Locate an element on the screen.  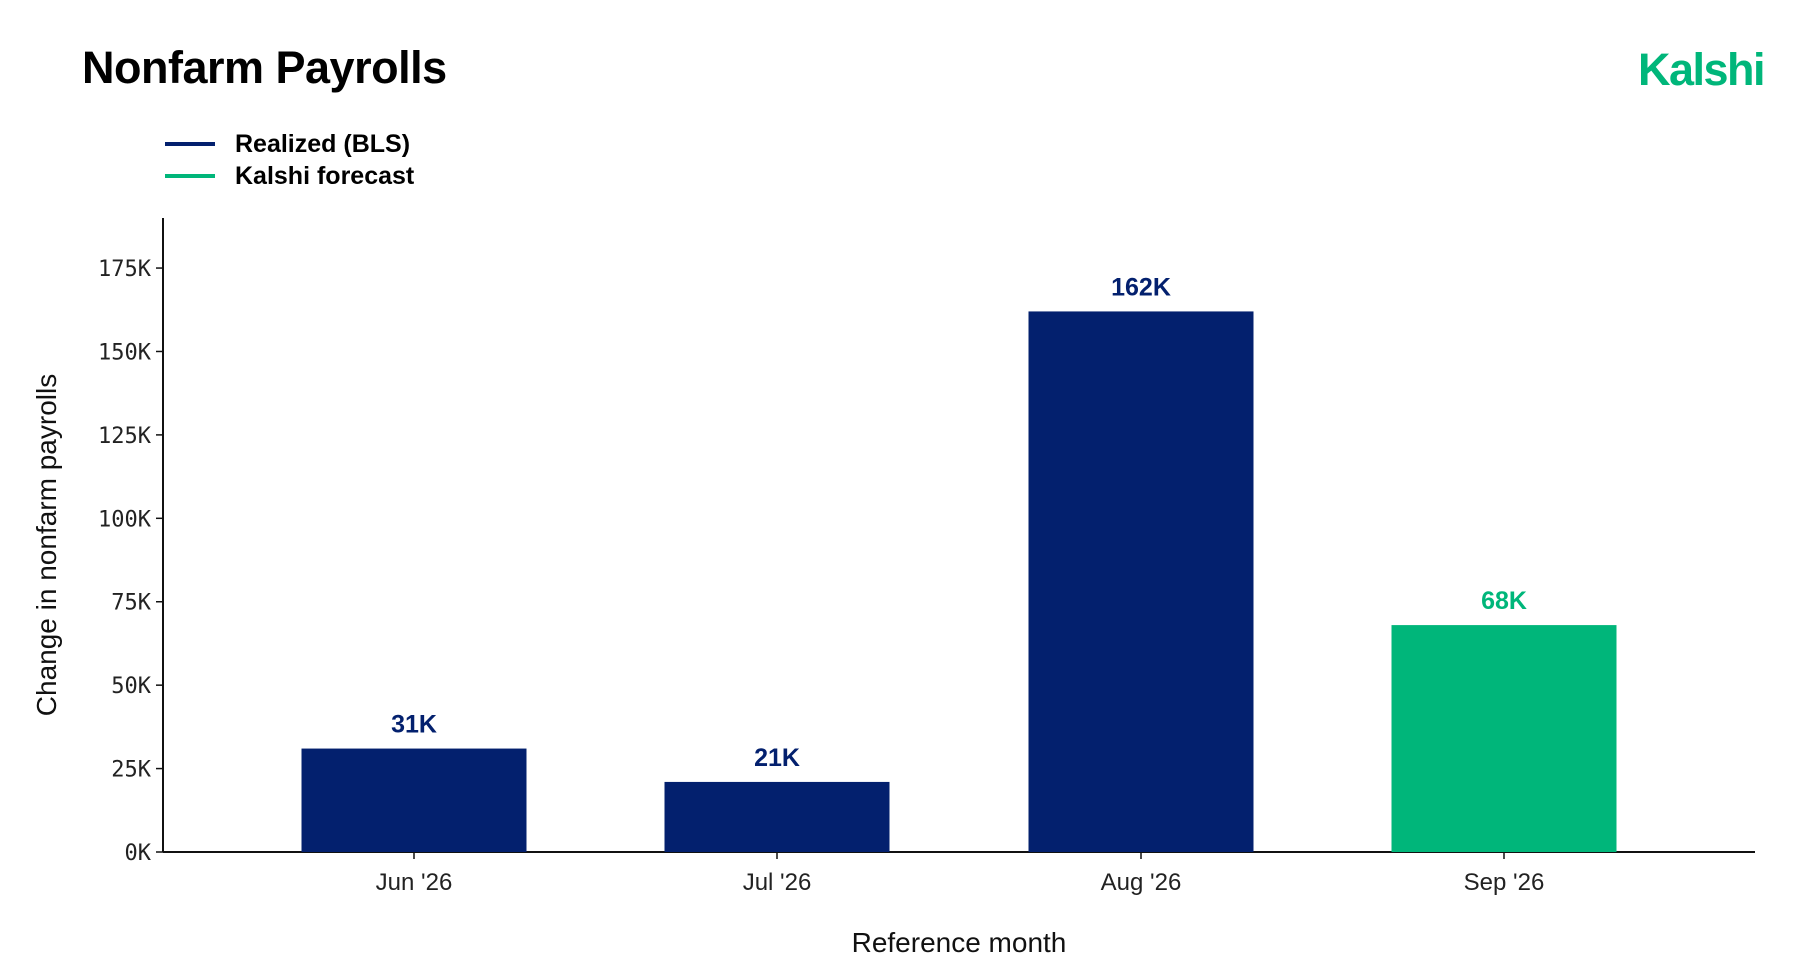
y-tick-label: 100K is located at coordinates (125, 519).